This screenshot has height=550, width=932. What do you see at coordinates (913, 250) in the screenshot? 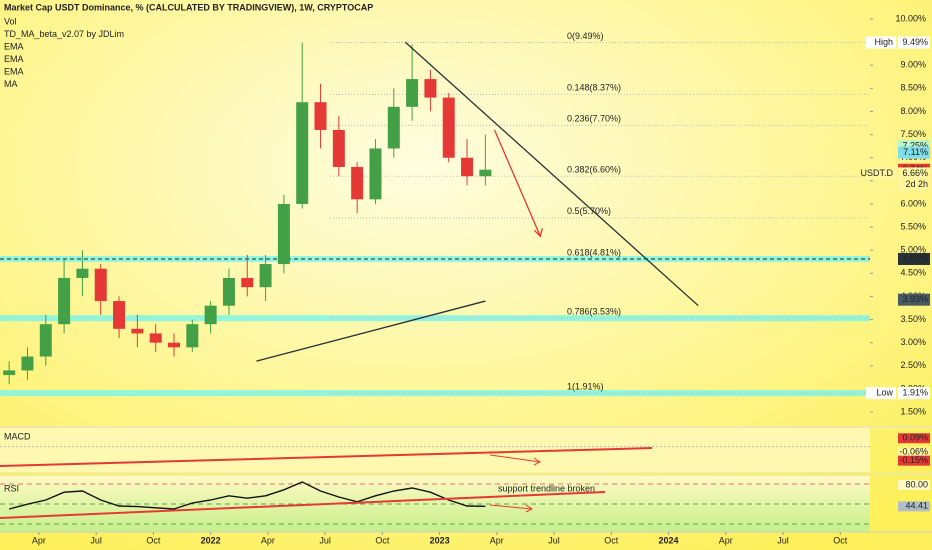
I see `y-tick-label: 5.00%` at bounding box center [913, 250].